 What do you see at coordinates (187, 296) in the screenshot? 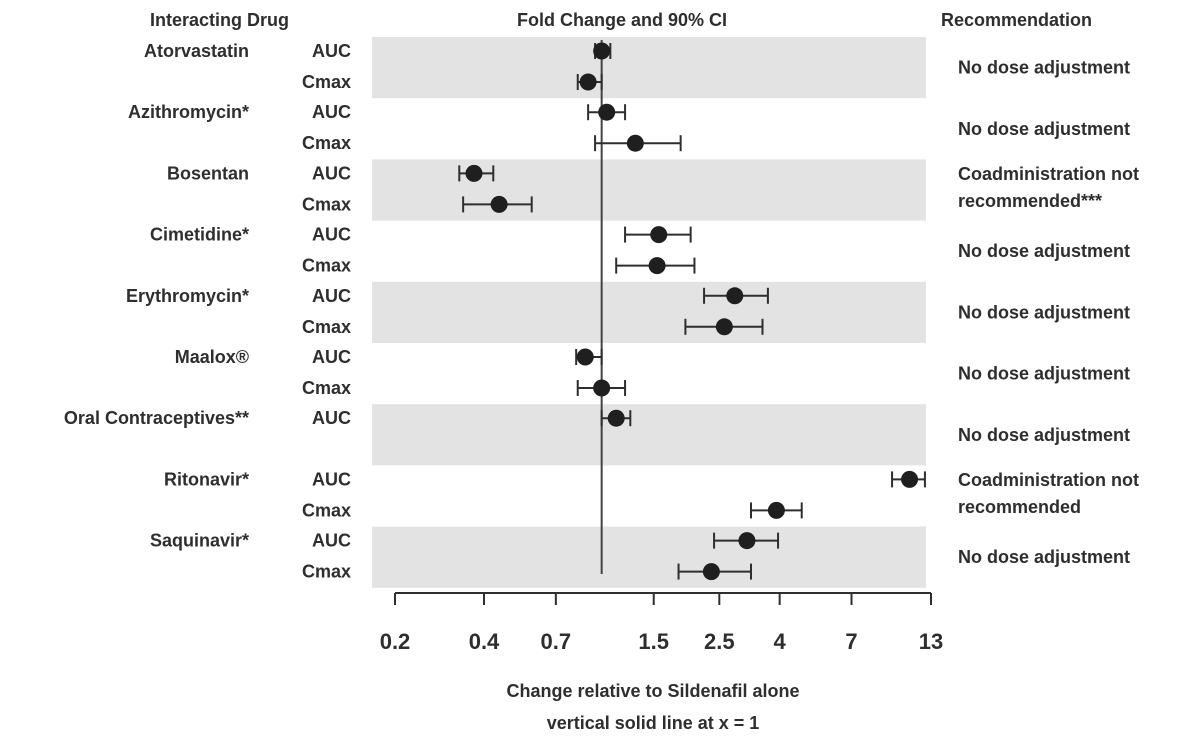
I see `drug-label: Erythromycin*` at bounding box center [187, 296].